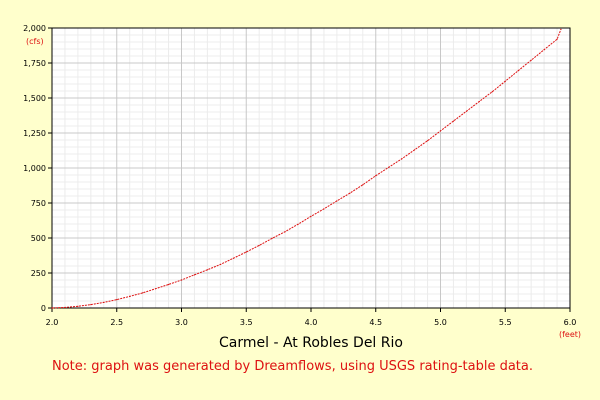 This screenshot has height=400, width=600. What do you see at coordinates (34, 98) in the screenshot?
I see `y-tick-label: 1,500` at bounding box center [34, 98].